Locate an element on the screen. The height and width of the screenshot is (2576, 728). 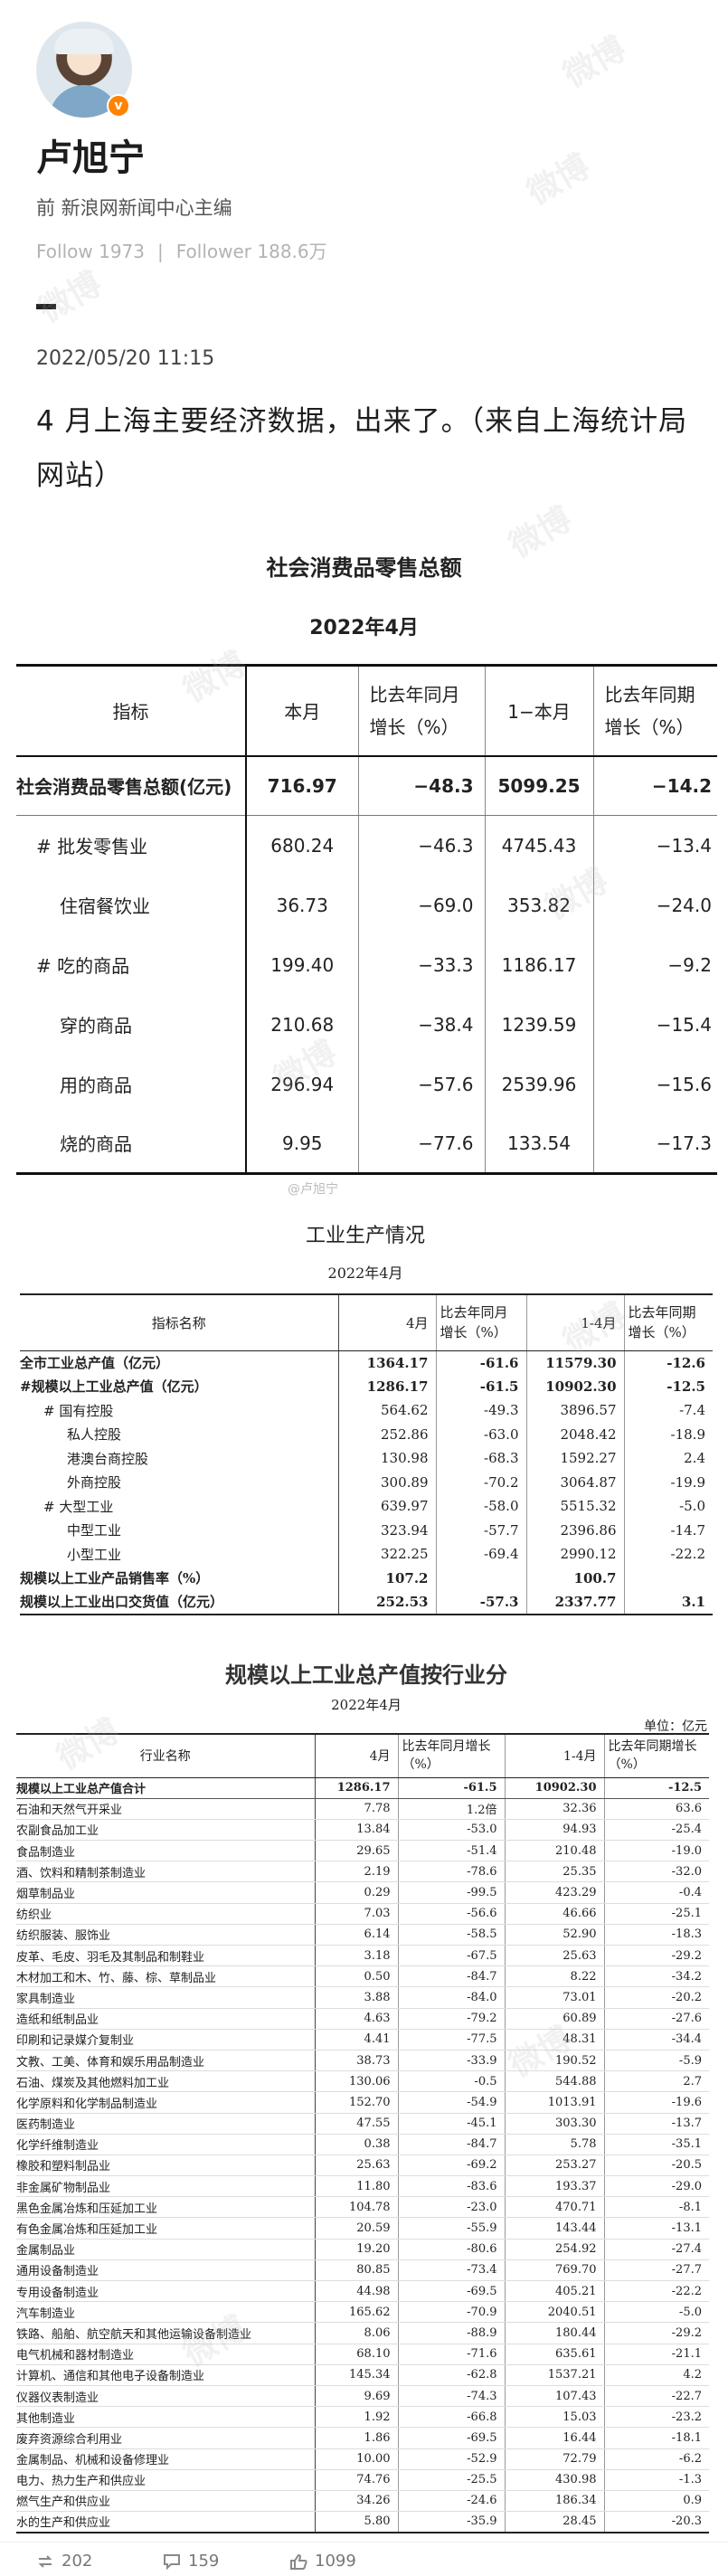
cell-value: 2396.86 is located at coordinates (574, 1530).